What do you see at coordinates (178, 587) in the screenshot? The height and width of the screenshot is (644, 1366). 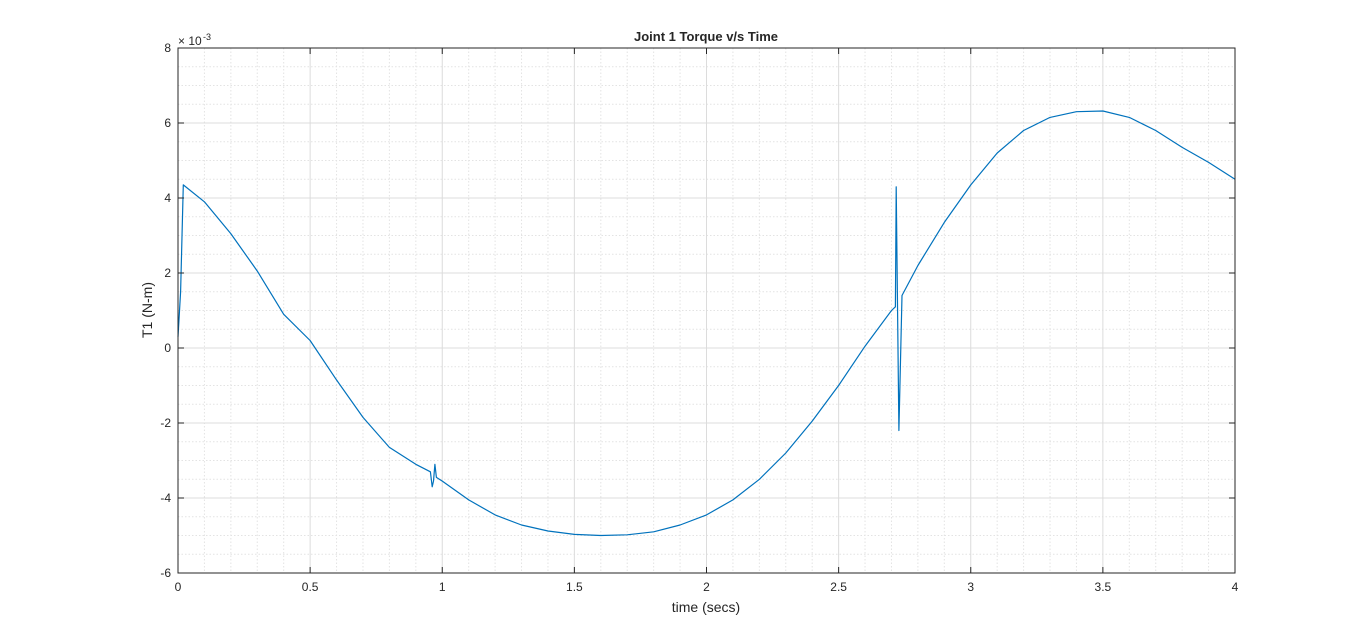 I see `x-tick-label: 0` at bounding box center [178, 587].